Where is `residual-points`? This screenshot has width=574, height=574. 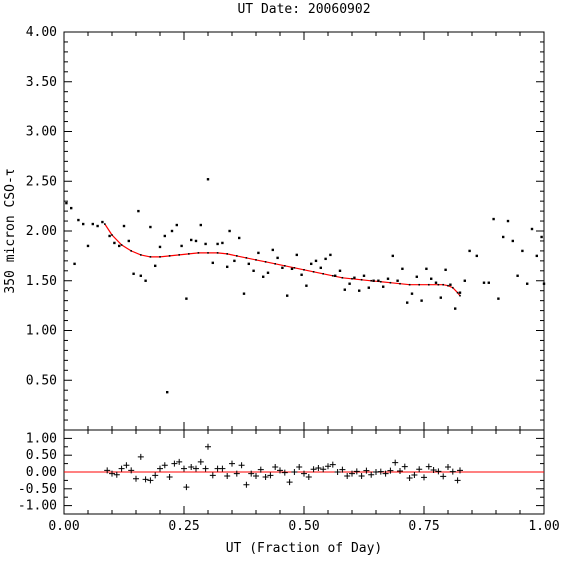
residual-points is located at coordinates (283, 467).